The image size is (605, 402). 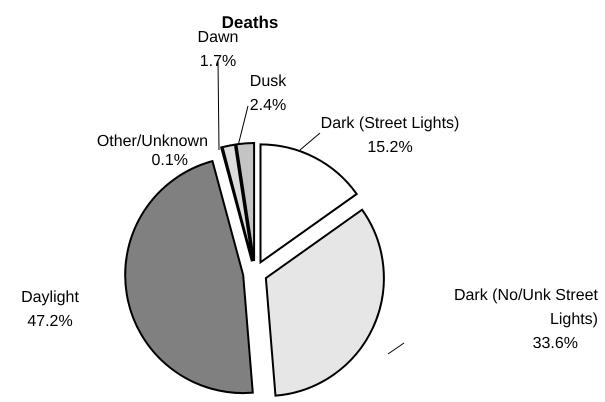 What do you see at coordinates (170, 160) in the screenshot?
I see `data-label: 0.1%` at bounding box center [170, 160].